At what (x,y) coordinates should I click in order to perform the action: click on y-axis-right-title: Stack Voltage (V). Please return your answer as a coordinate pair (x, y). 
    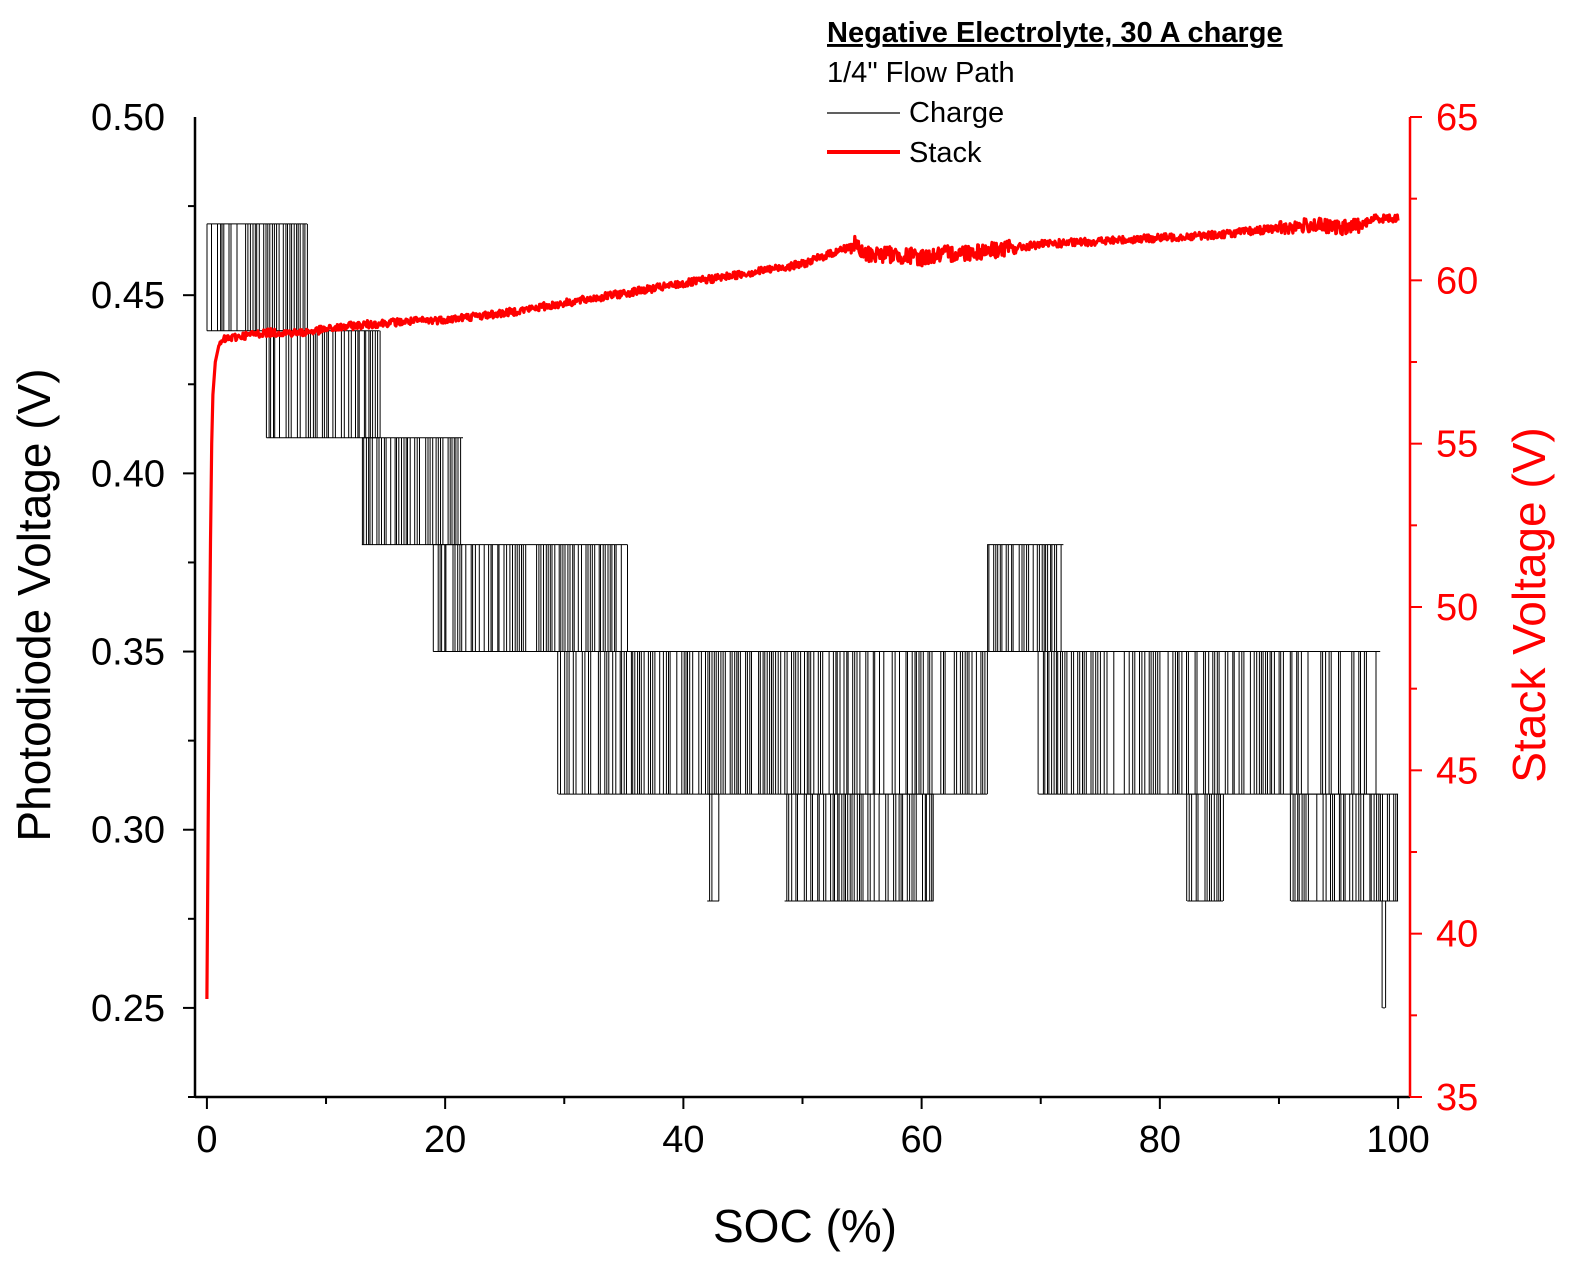
    Looking at the image, I should click on (1529, 604).